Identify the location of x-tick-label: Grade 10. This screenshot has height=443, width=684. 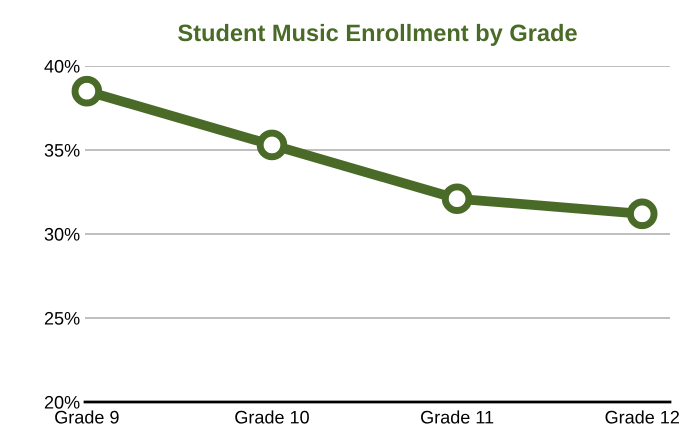
(272, 417).